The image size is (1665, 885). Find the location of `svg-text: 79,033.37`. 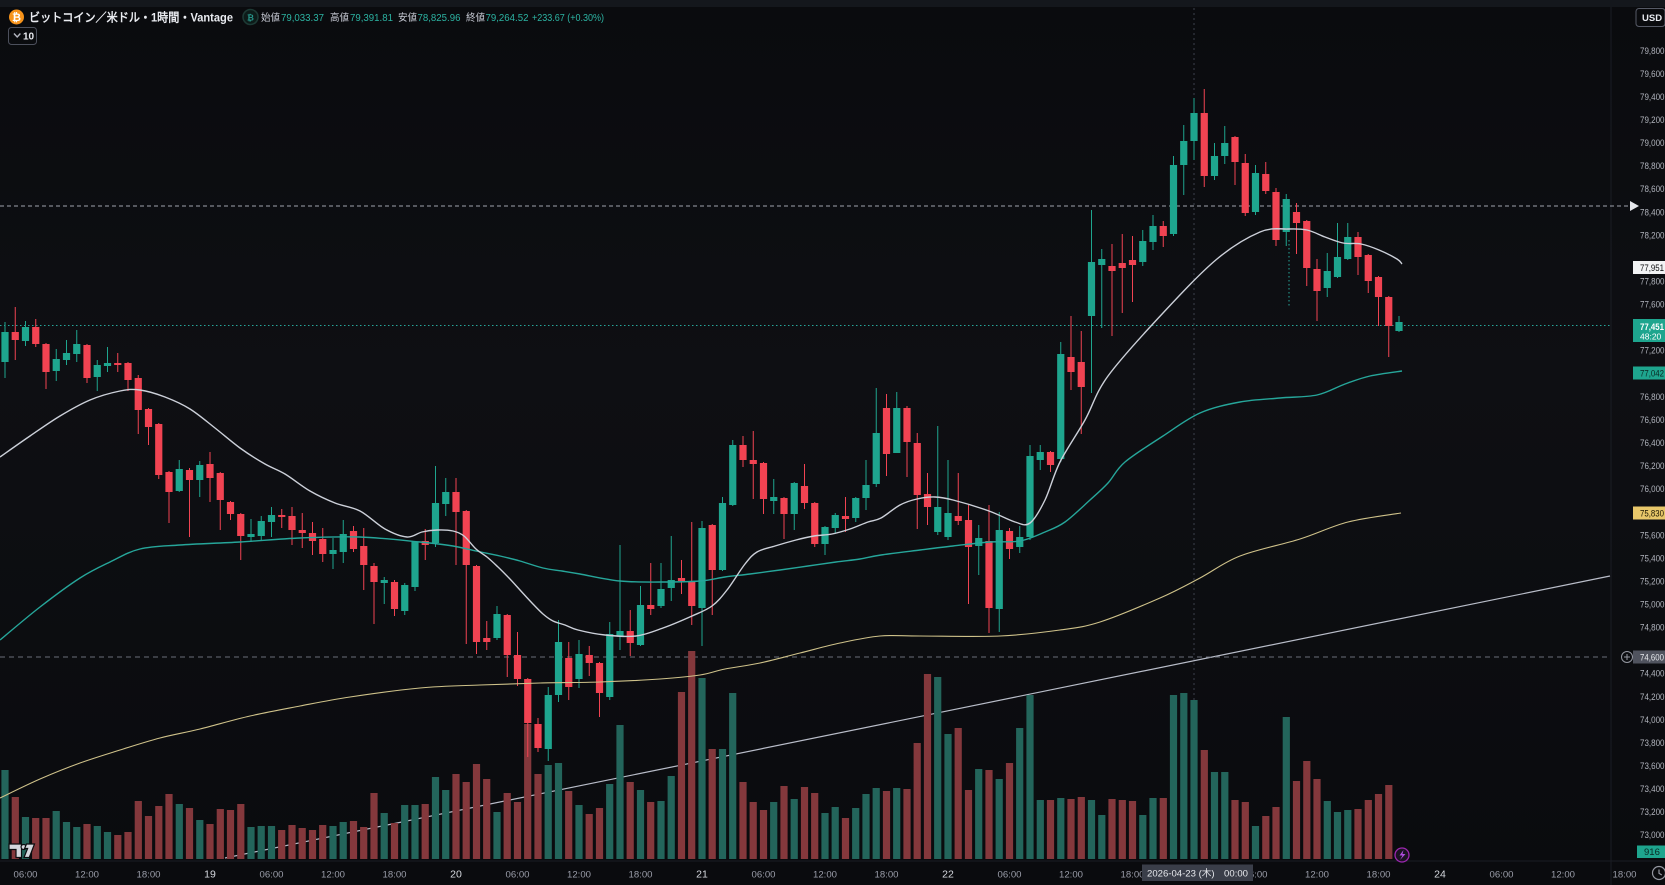

svg-text: 79,033.37 is located at coordinates (302, 18).